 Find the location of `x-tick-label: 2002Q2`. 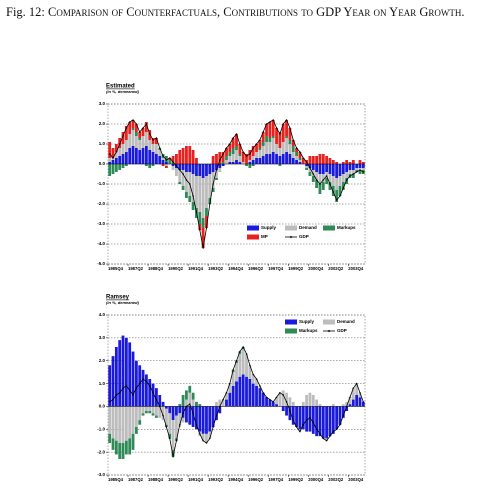

x-tick-label: 2002Q2 is located at coordinates (336, 268).